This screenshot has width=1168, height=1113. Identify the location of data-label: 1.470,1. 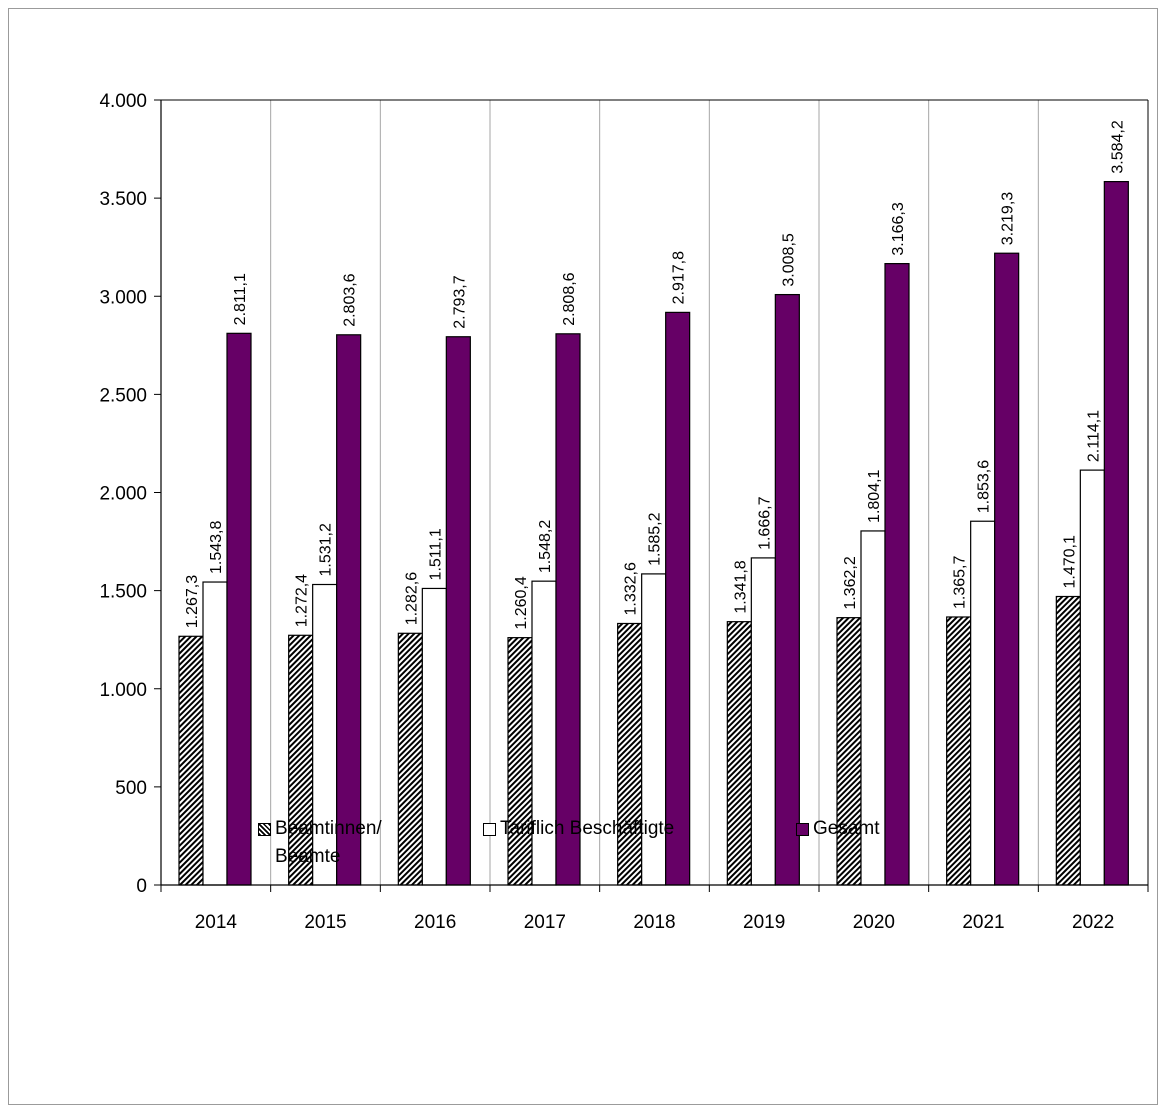
(1069, 561).